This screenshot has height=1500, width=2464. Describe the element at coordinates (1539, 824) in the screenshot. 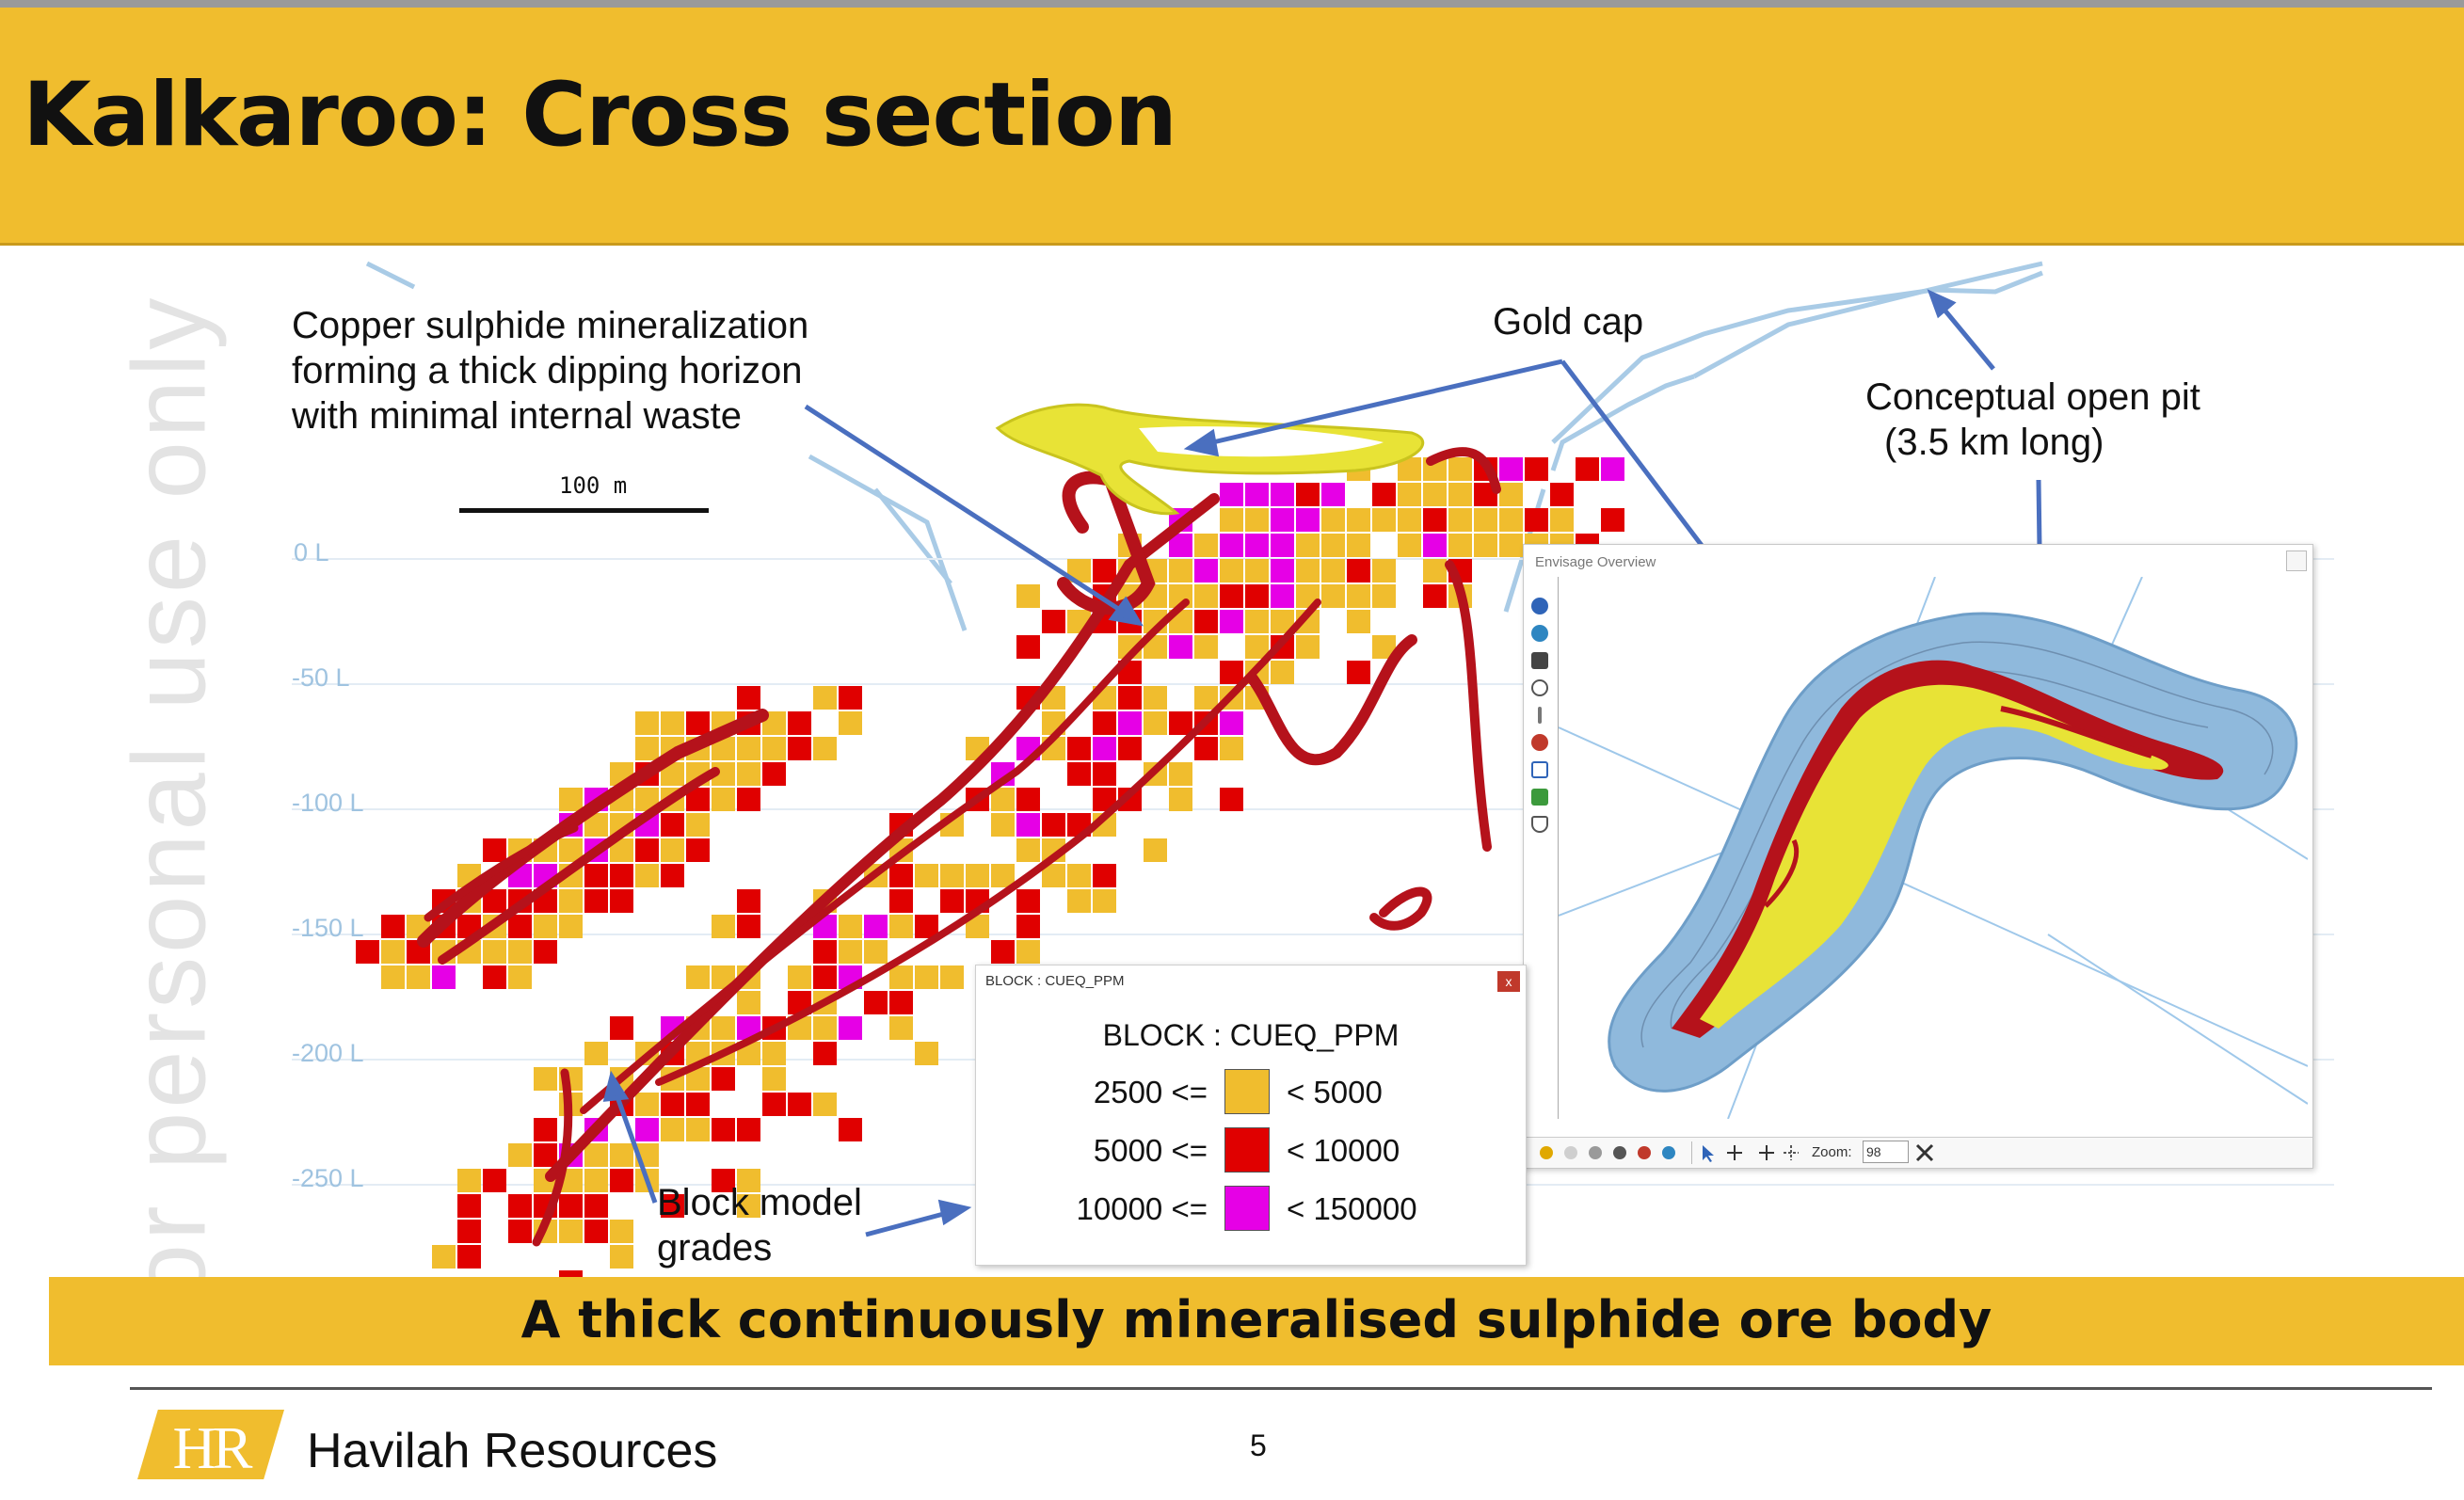

I see `shield-icon` at that location.